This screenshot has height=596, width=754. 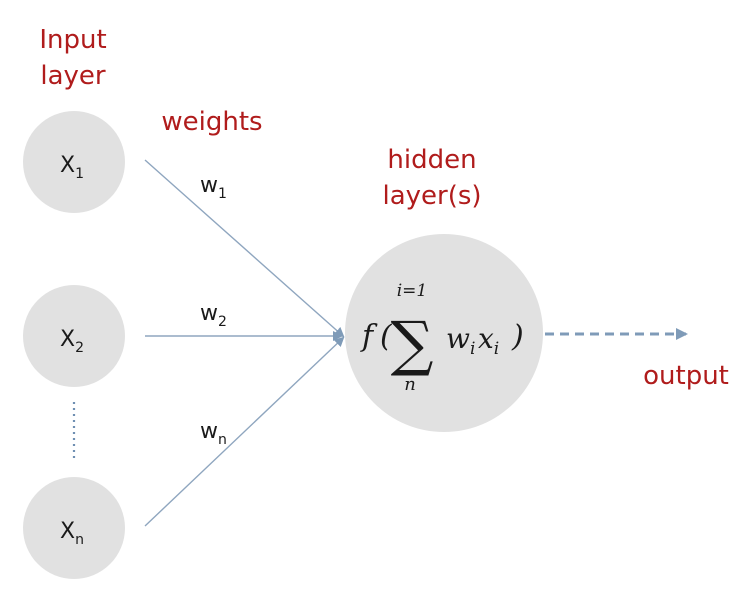 What do you see at coordinates (211, 122) in the screenshot?
I see `weights-label: weights` at bounding box center [211, 122].